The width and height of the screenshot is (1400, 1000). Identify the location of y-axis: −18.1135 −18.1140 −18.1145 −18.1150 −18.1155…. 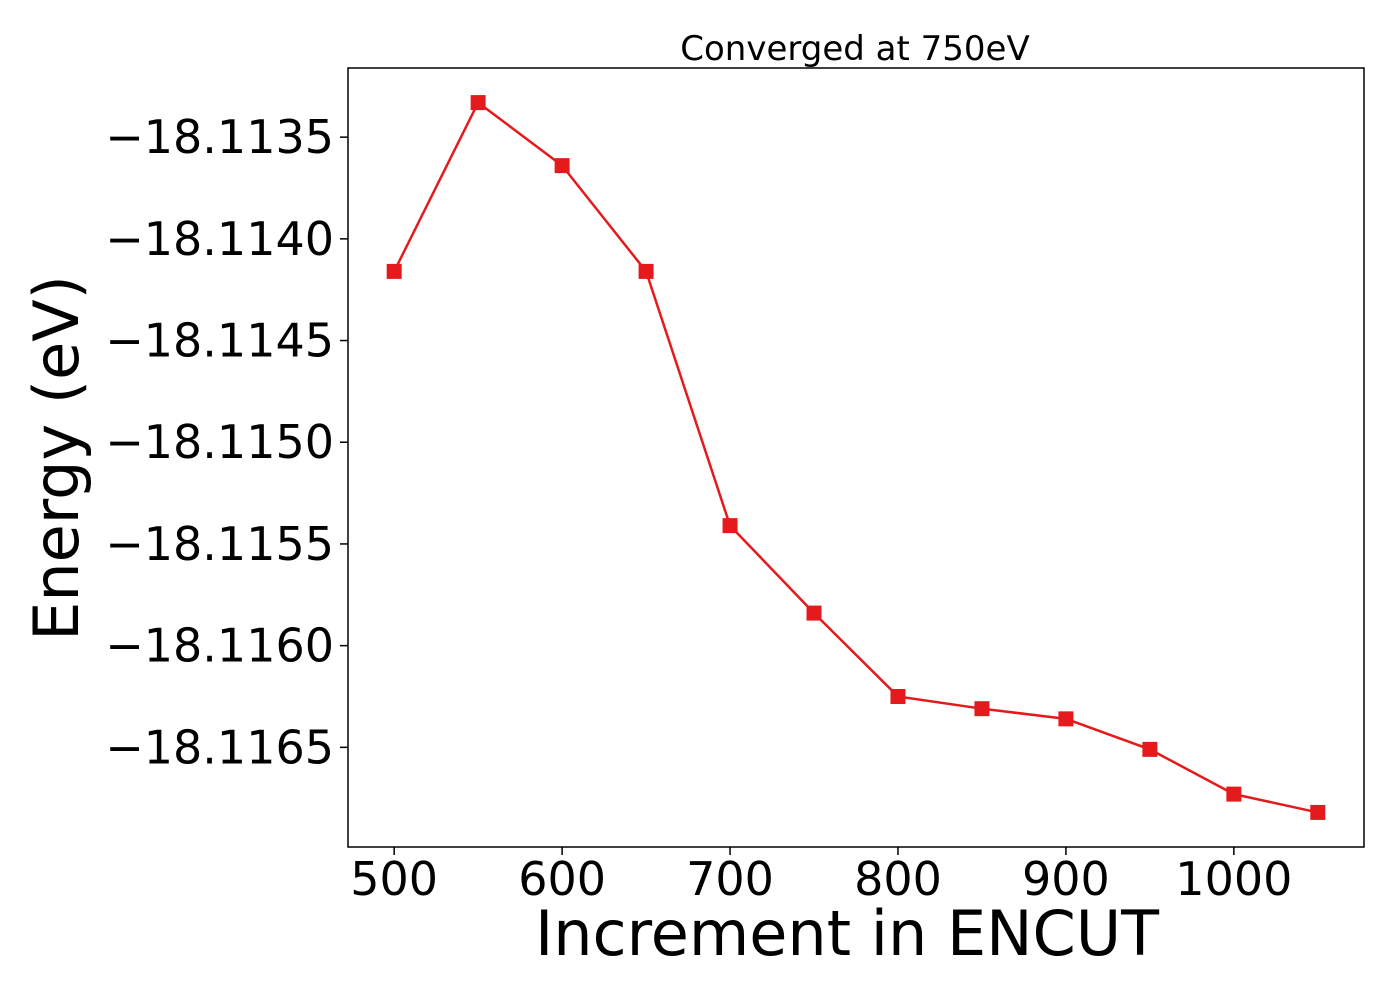
(226, 442).